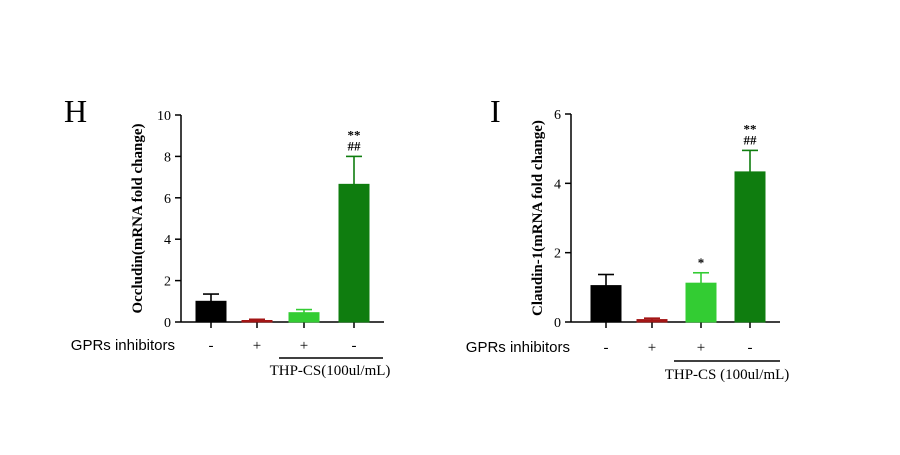 This screenshot has height=455, width=900. Describe the element at coordinates (164, 116) in the screenshot. I see `y-tick-label: 10` at that location.